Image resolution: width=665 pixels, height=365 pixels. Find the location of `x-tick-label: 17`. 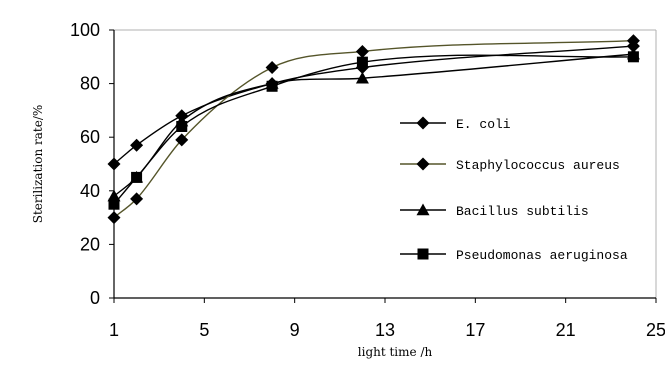

x-tick-label: 17 is located at coordinates (475, 330).